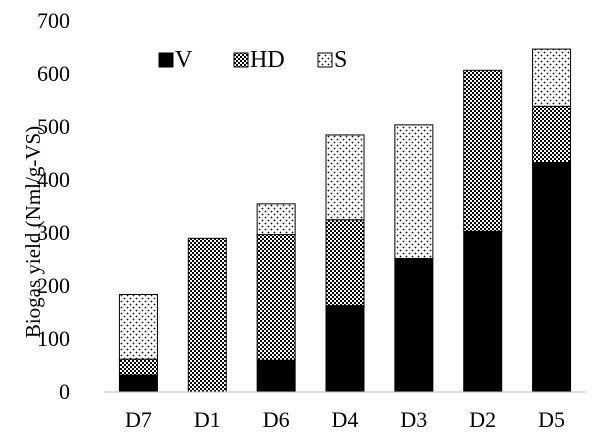 This screenshot has height=435, width=596. I want to click on legend-label-v: V, so click(184, 60).